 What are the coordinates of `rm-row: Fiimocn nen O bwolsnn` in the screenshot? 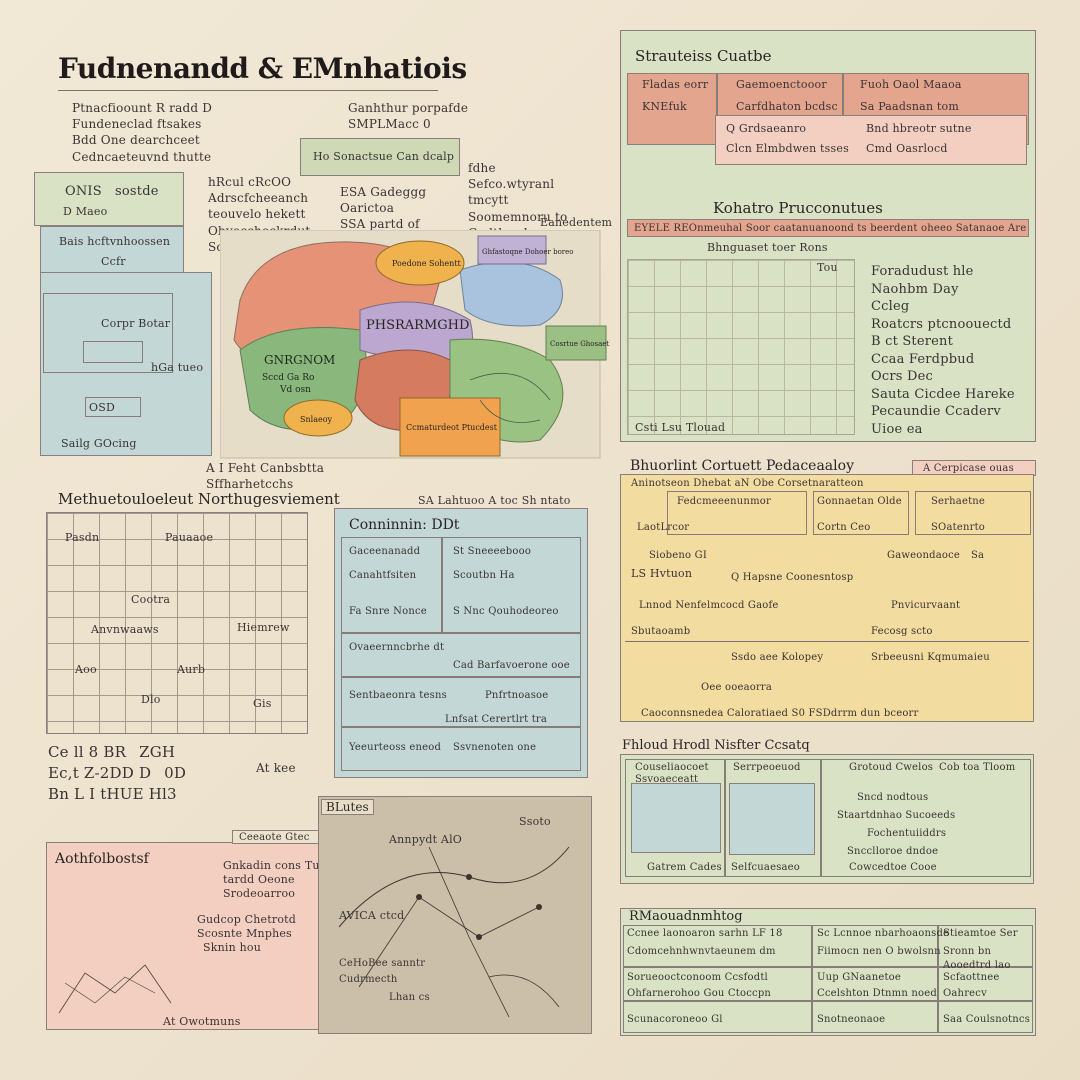 It's located at (879, 951).